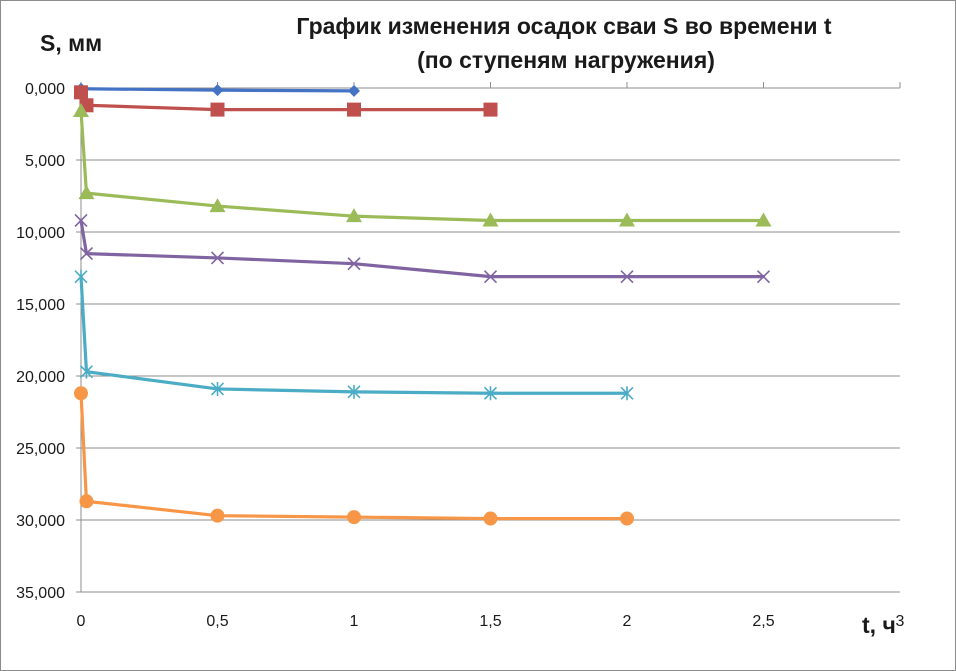  Describe the element at coordinates (40, 449) in the screenshot. I see `y-tick-label: 25,000` at that location.